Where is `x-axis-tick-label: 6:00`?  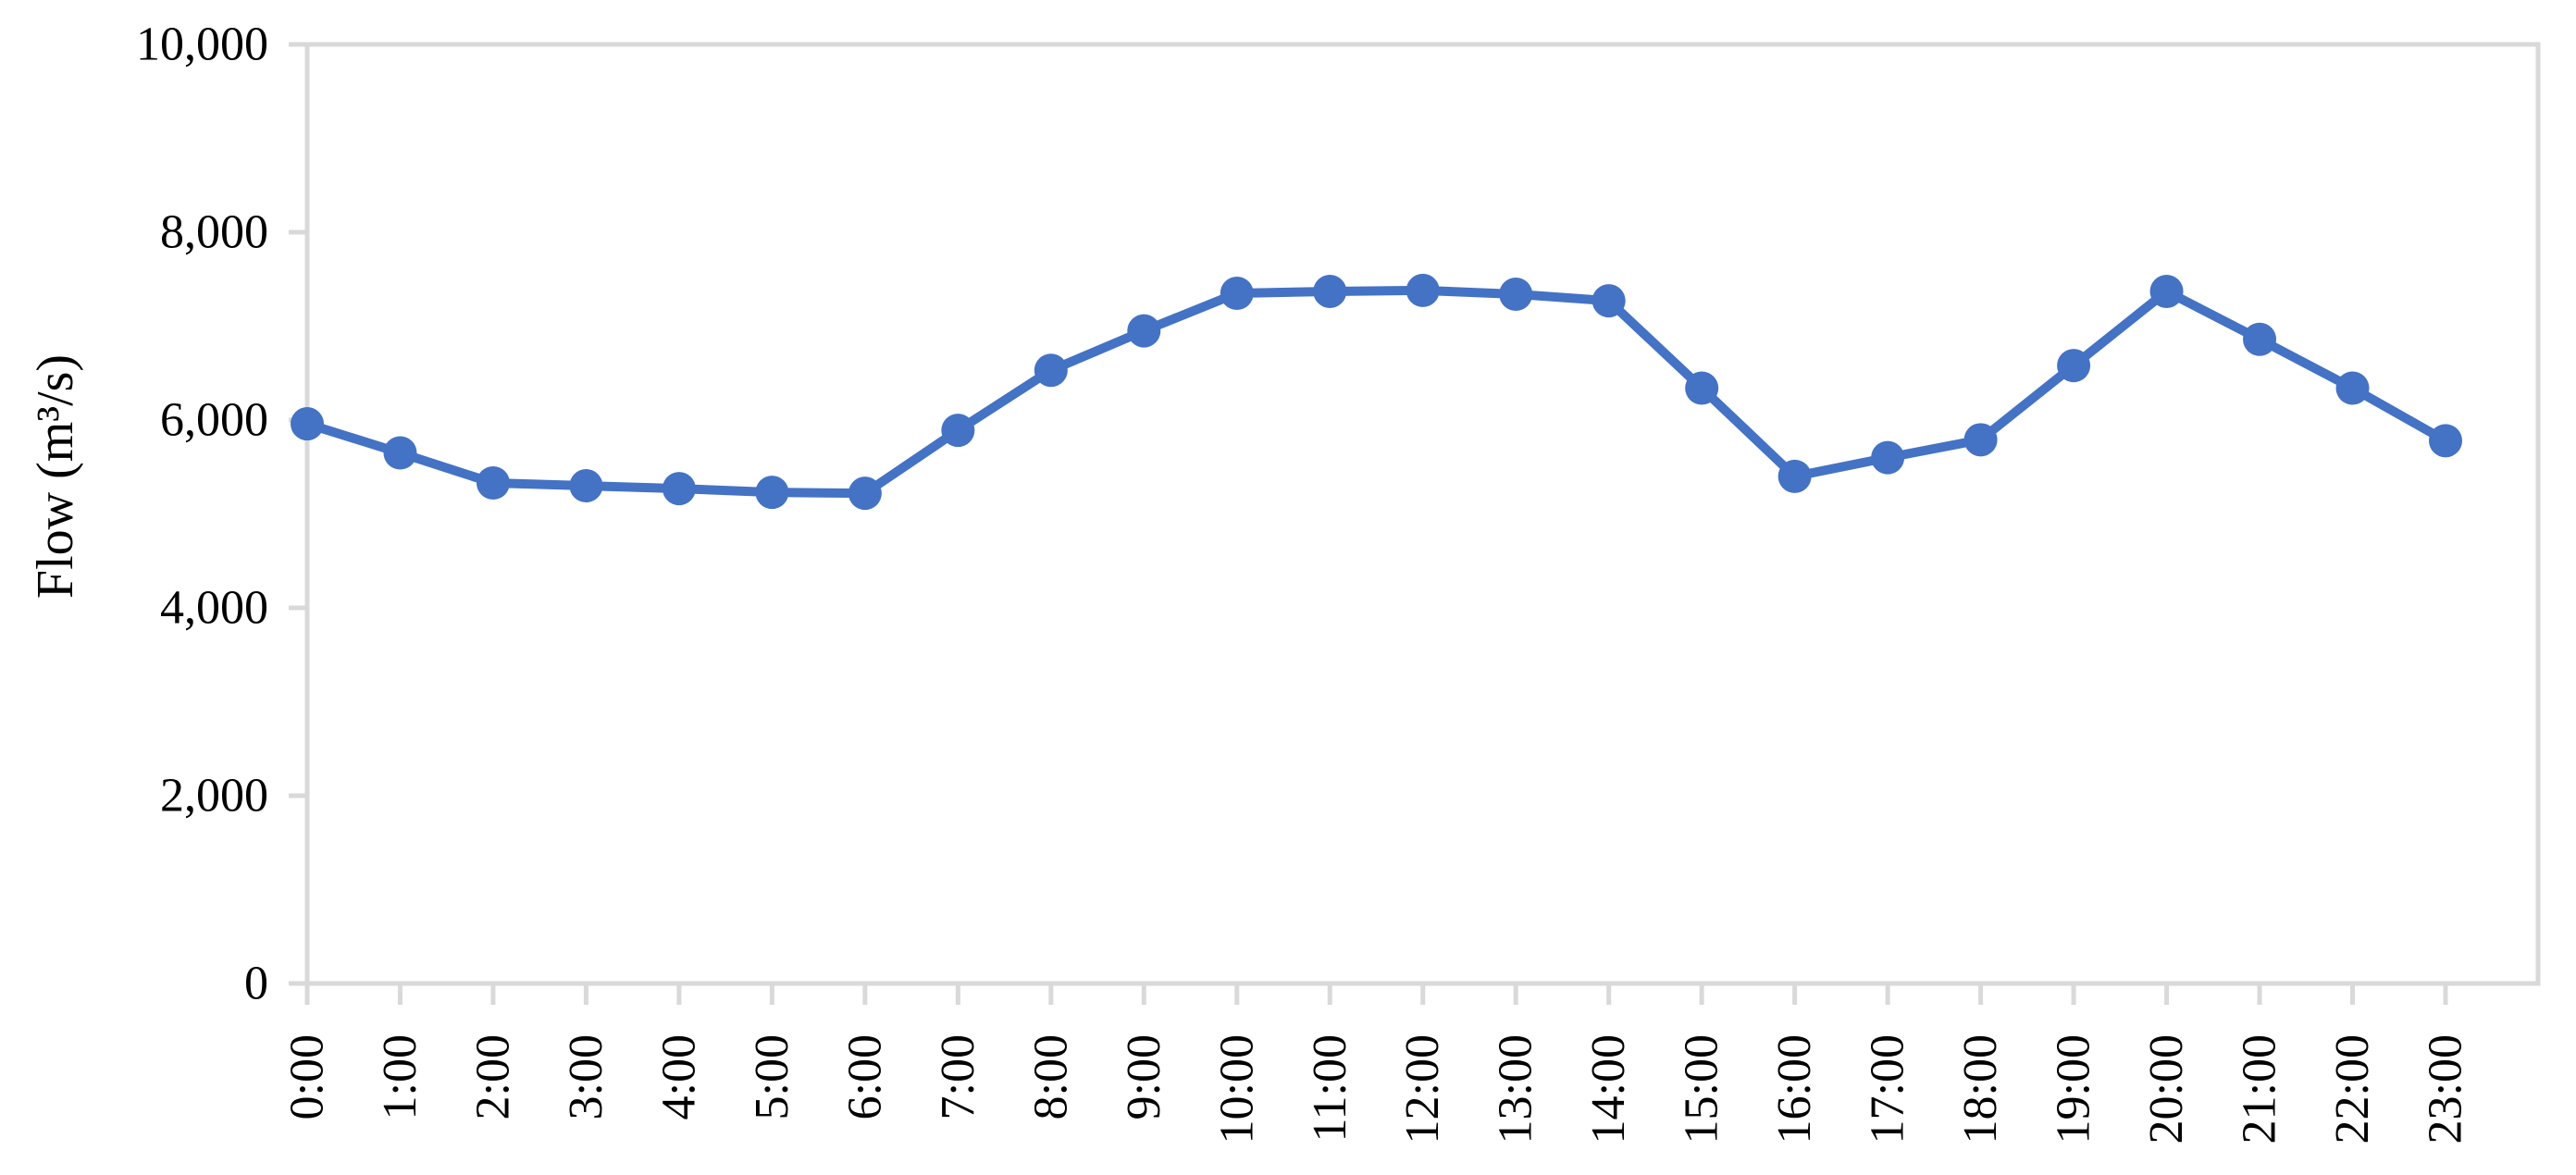
x-axis-tick-label: 6:00 is located at coordinates (865, 1076).